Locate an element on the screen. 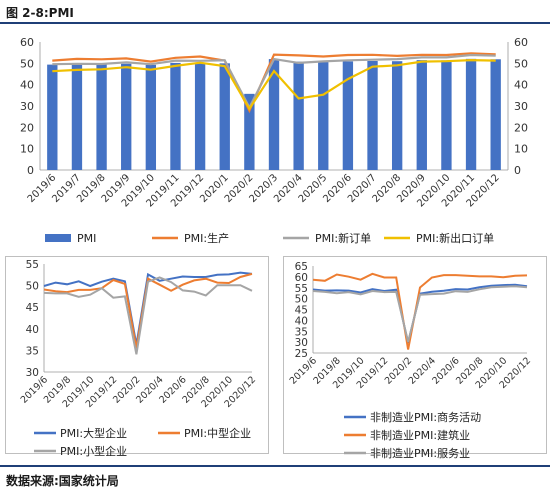  bottom-rule is located at coordinates (275, 466).